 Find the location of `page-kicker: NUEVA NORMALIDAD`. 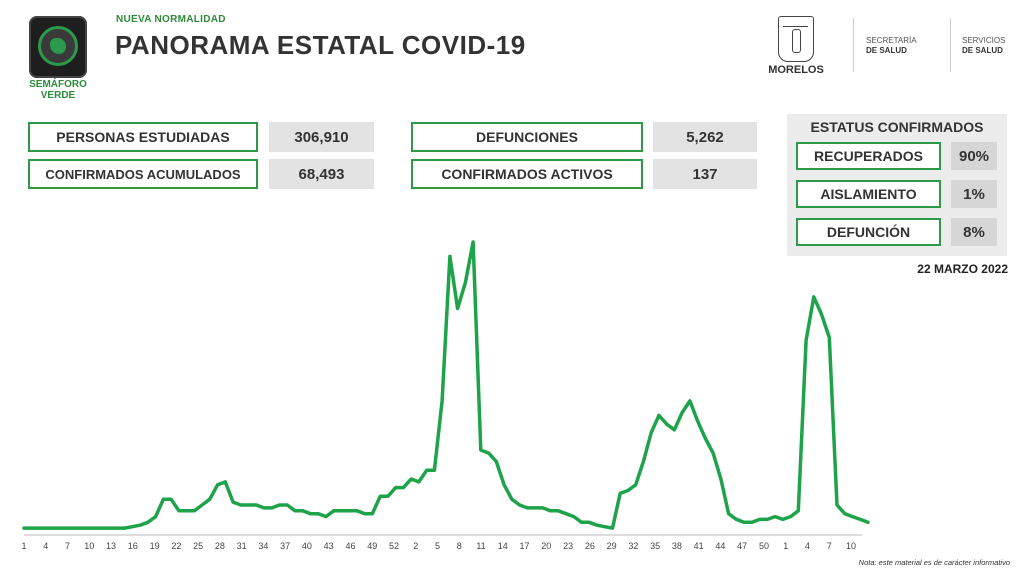

page-kicker: NUEVA NORMALIDAD is located at coordinates (171, 19).